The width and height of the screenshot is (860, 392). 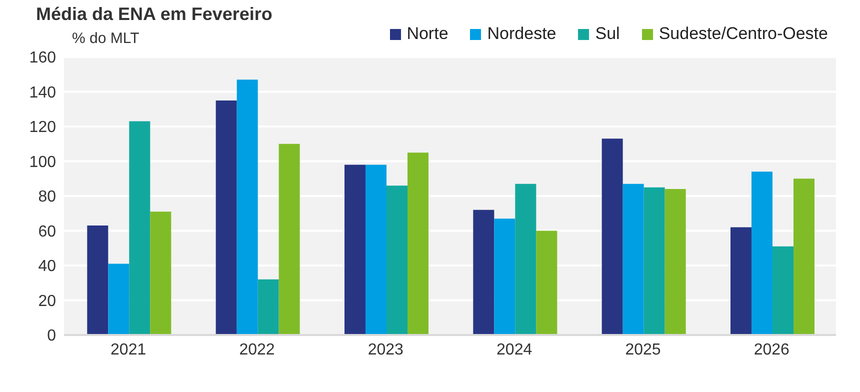 I want to click on y-tick-label: 140, so click(x=42, y=93).